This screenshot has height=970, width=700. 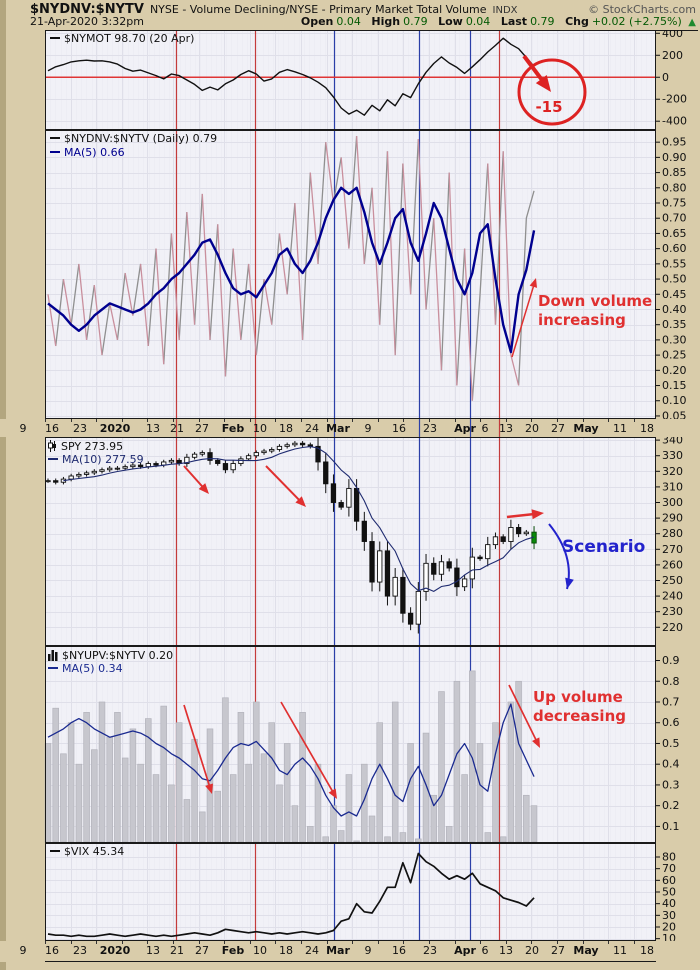 I want to click on legend-label: MA(5) 0.34, so click(x=92, y=668).